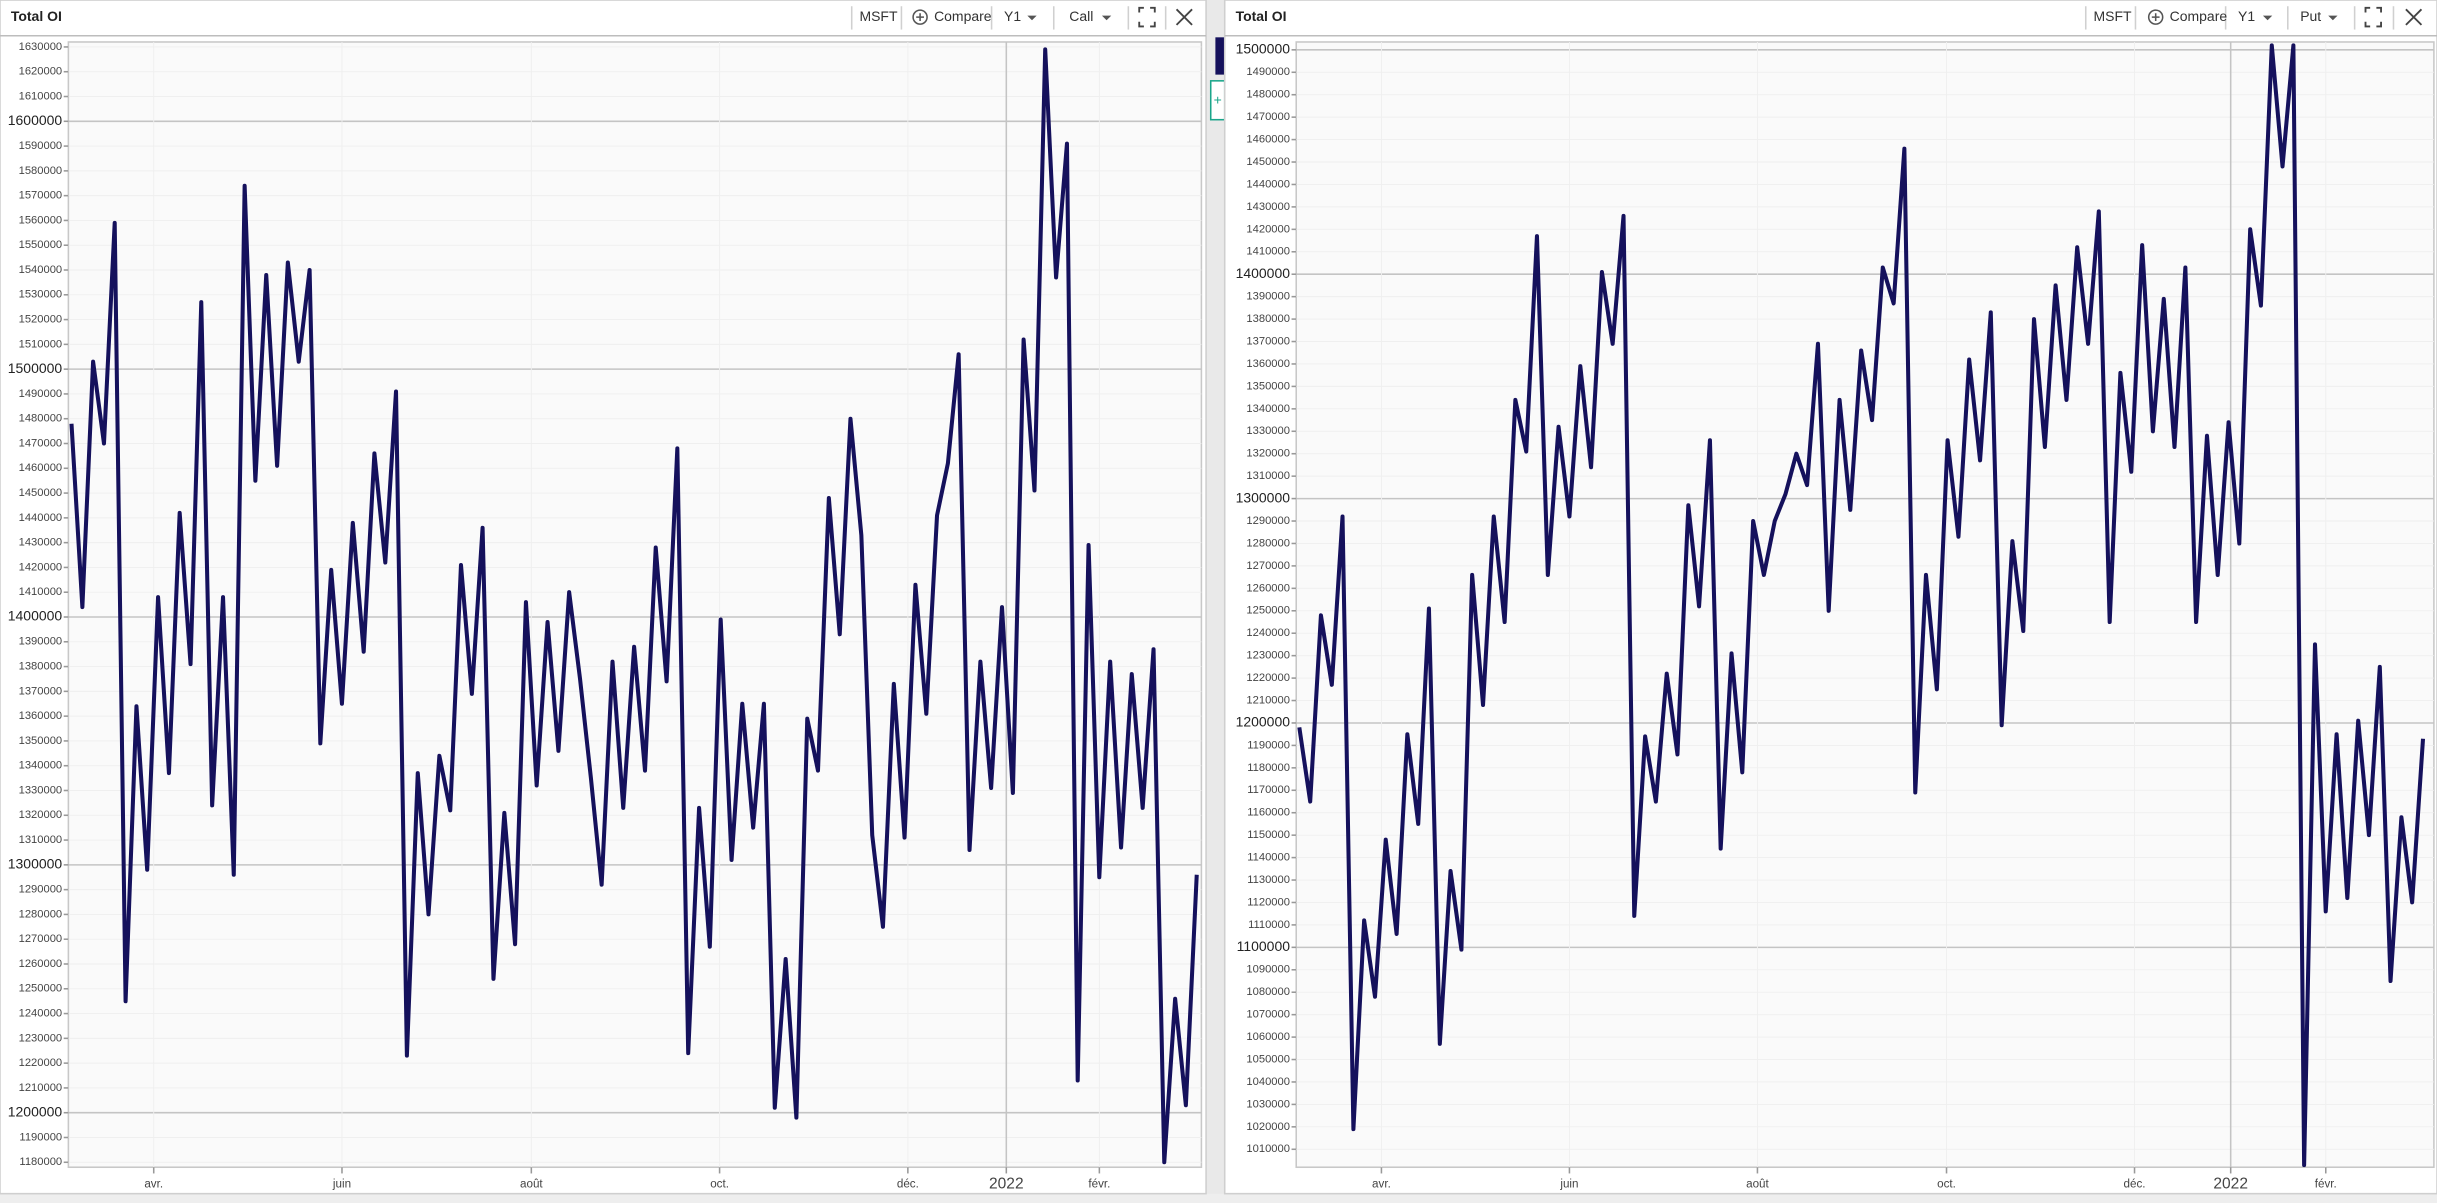 The height and width of the screenshot is (1203, 2437). Describe the element at coordinates (2310, 16) in the screenshot. I see `toolbar-item: Put` at that location.